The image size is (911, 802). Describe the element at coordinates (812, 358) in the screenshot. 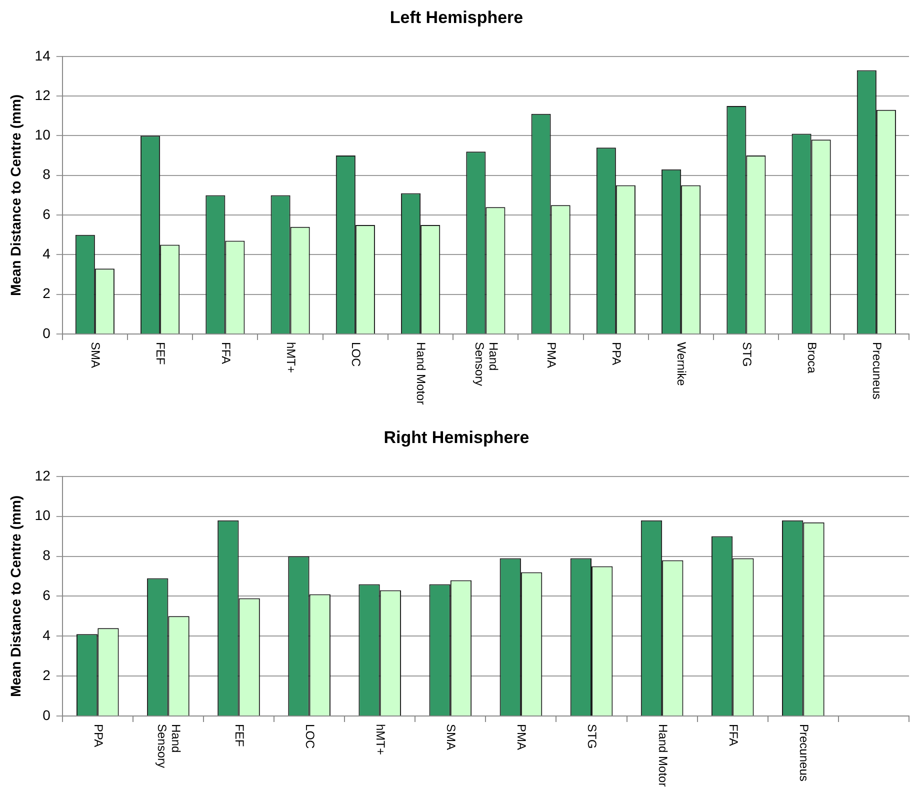

I see `x-tick-label: Broca` at that location.